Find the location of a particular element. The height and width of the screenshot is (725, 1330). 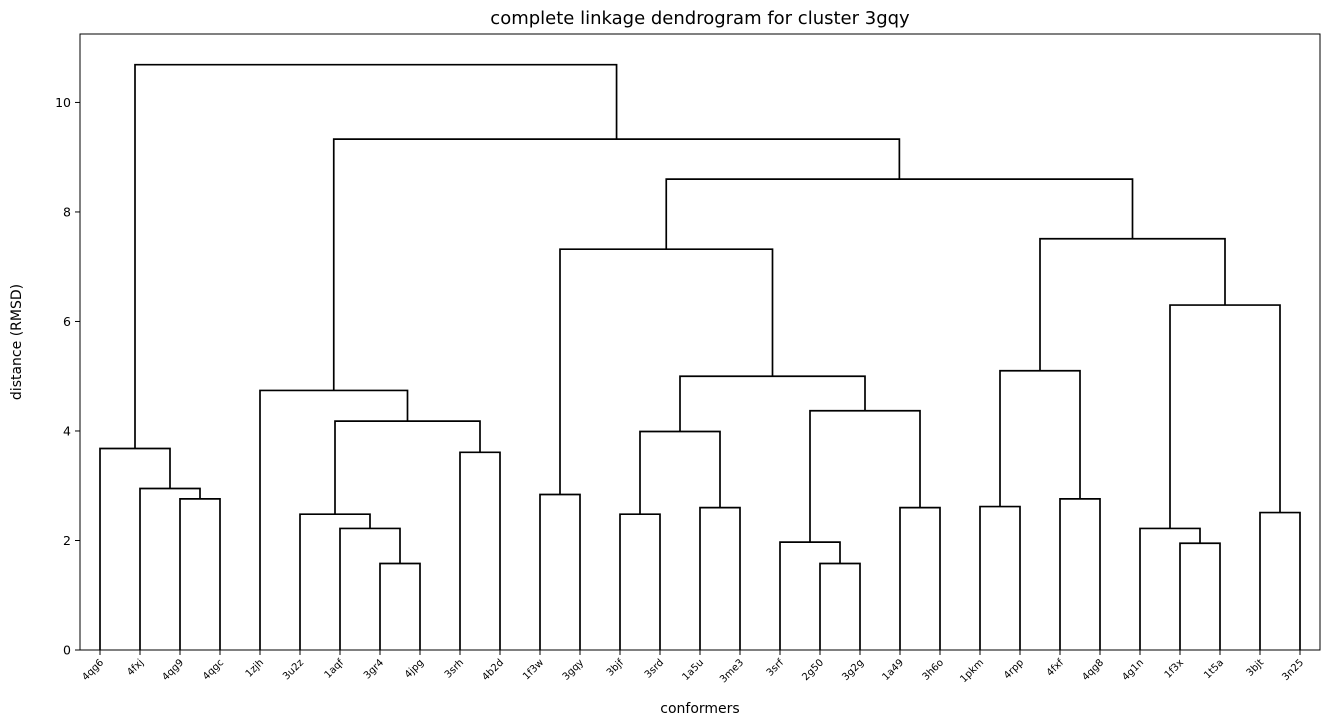

leaf-label: 3srd is located at coordinates (654, 668).